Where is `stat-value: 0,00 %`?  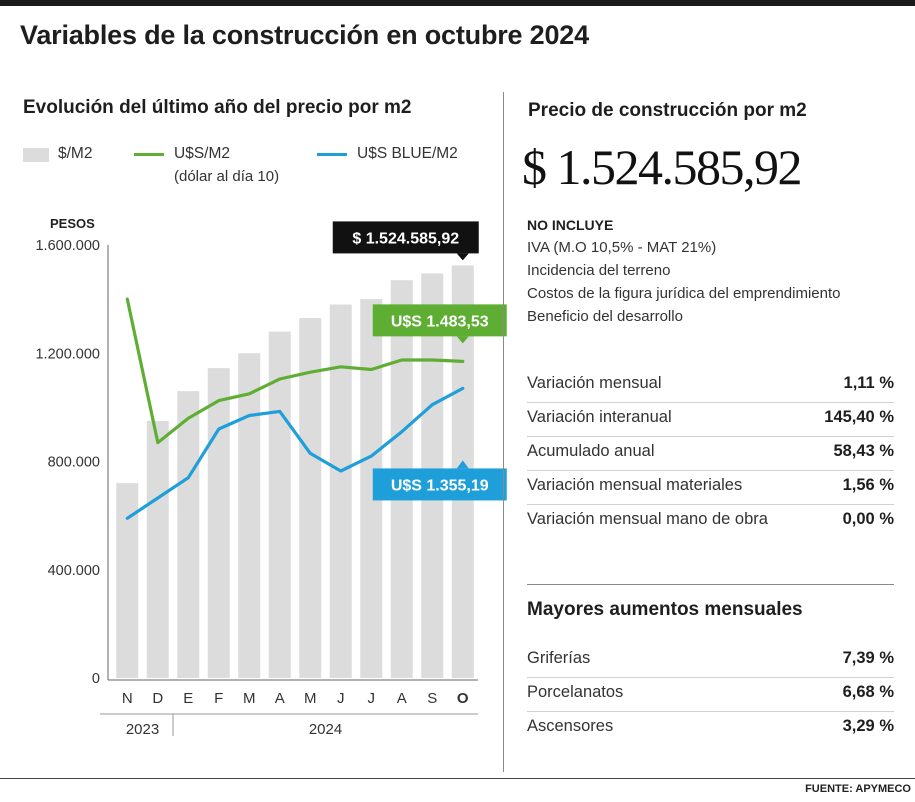 stat-value: 0,00 % is located at coordinates (868, 519).